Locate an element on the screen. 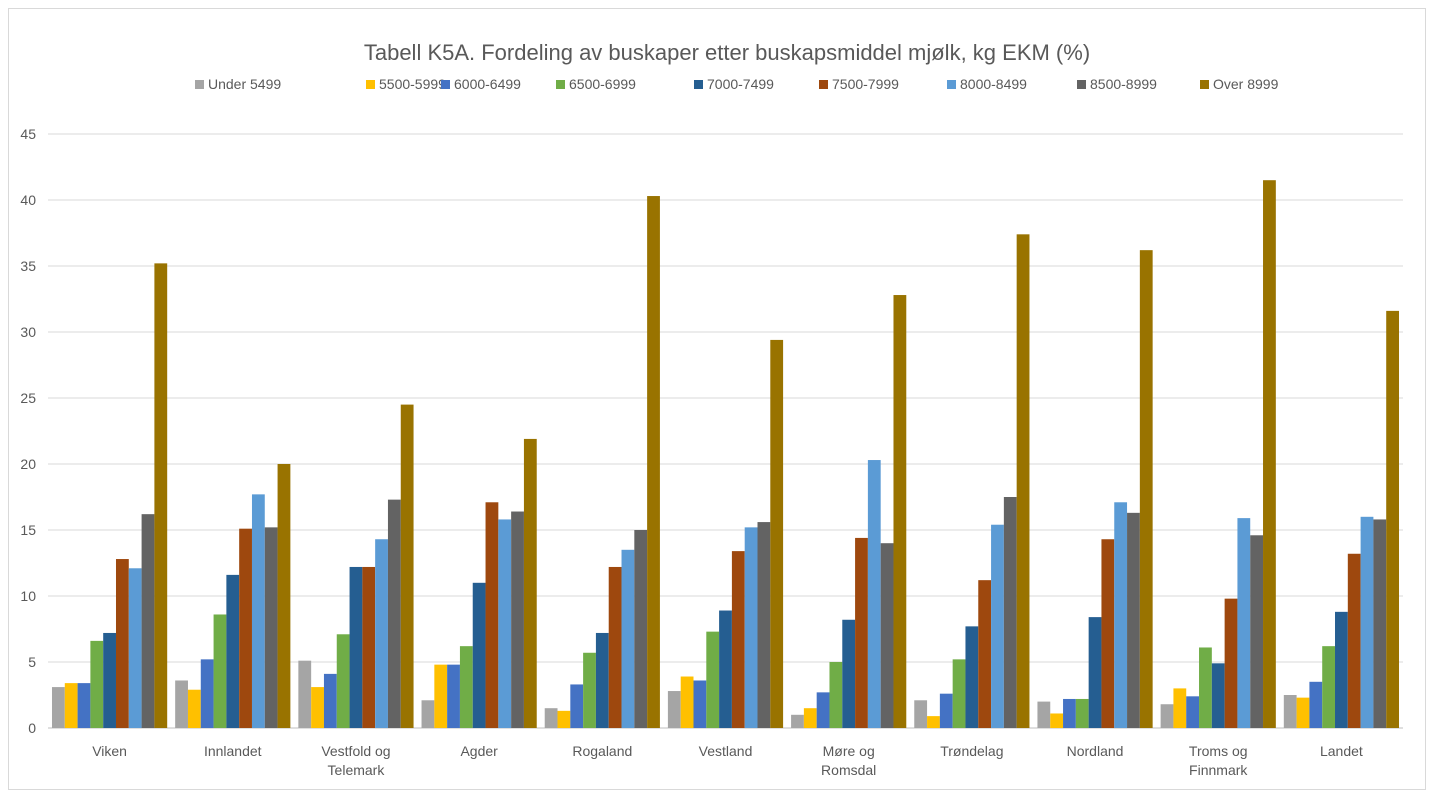 This screenshot has width=1431, height=794. x-tick-label: Nordland is located at coordinates (1095, 751).